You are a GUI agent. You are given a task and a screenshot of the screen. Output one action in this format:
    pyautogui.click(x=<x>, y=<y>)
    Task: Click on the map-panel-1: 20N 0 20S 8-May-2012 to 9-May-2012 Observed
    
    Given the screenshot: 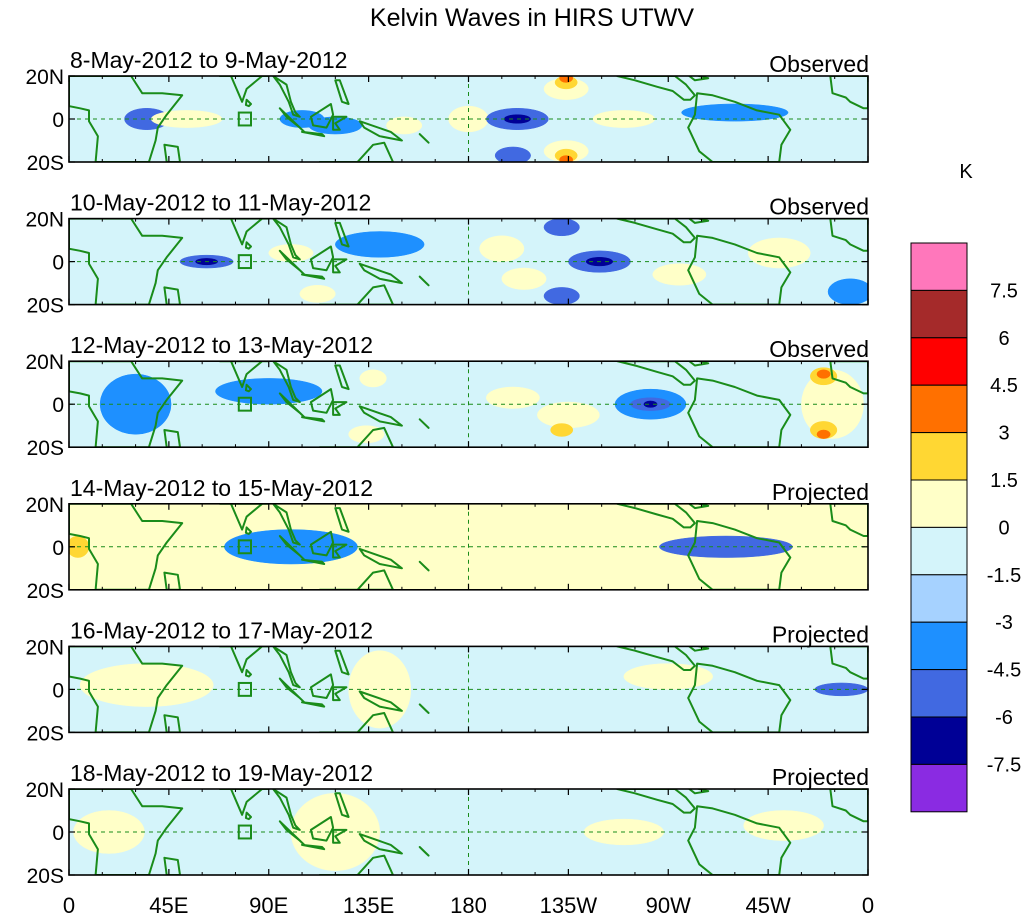 What is the action you would take?
    pyautogui.click(x=447, y=111)
    